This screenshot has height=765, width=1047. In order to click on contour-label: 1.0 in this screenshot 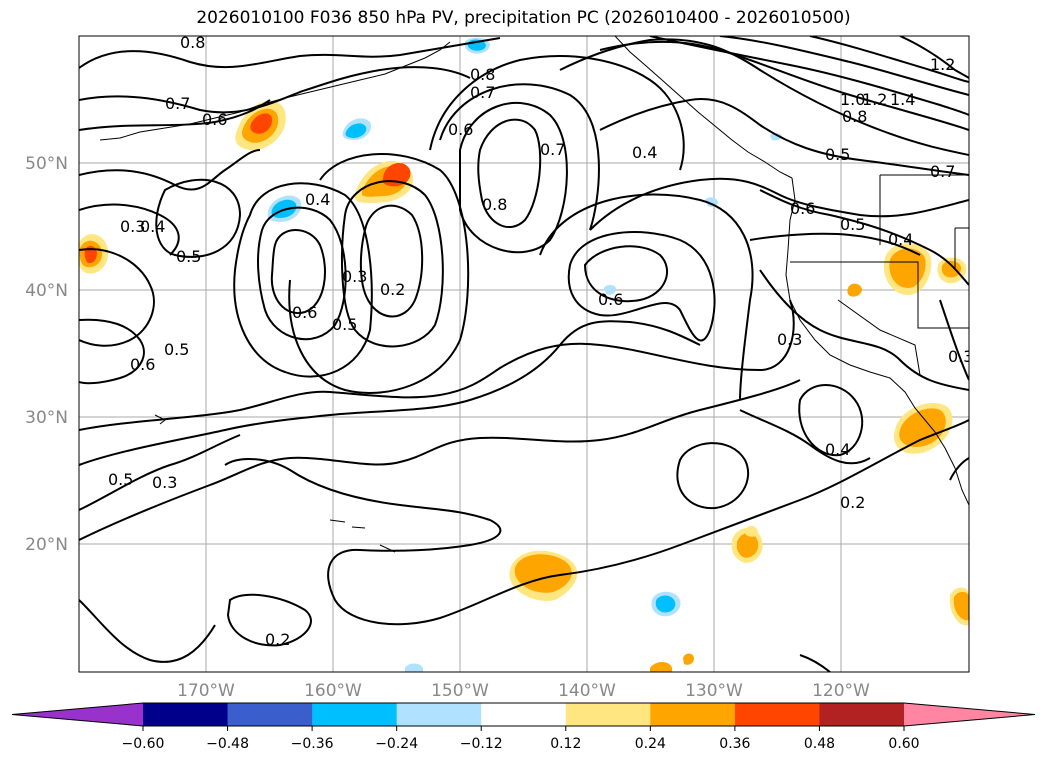, I will do `click(852, 99)`.